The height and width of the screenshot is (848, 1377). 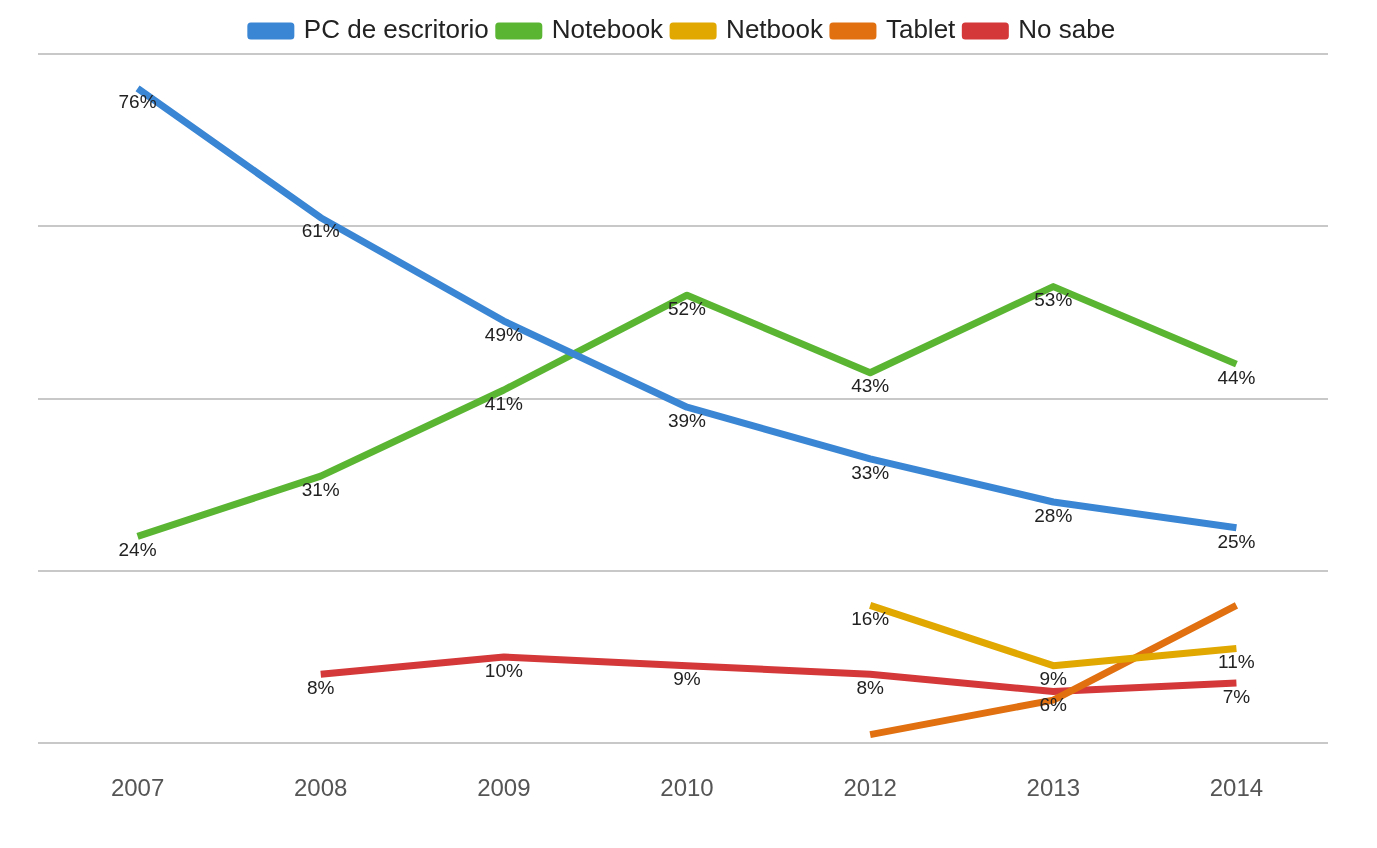 I want to click on data-label: 25%, so click(x=1236, y=541).